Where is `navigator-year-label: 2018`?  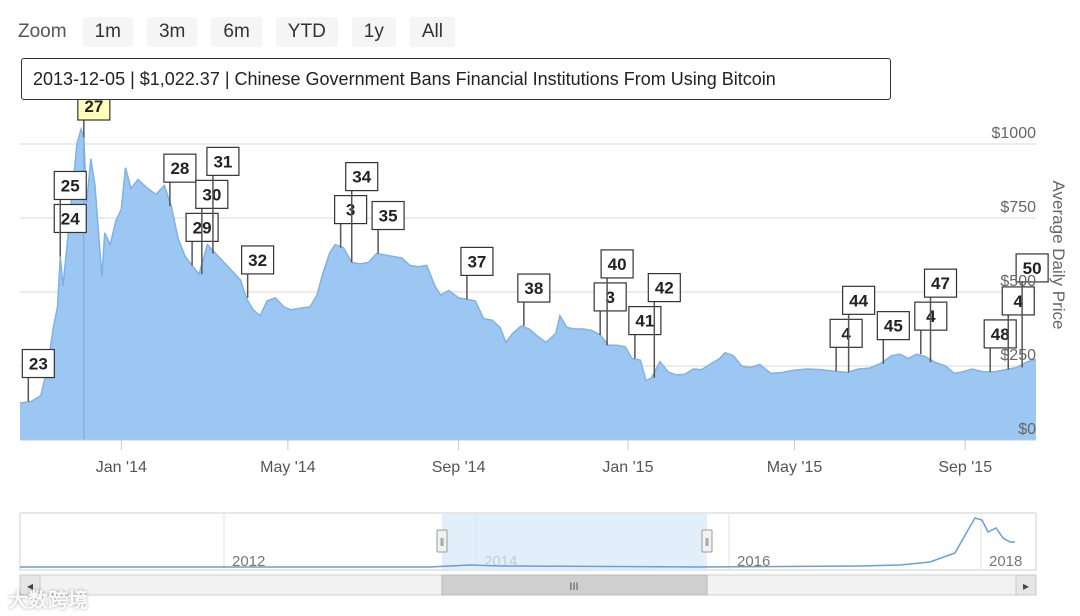
navigator-year-label: 2018 is located at coordinates (1005, 561).